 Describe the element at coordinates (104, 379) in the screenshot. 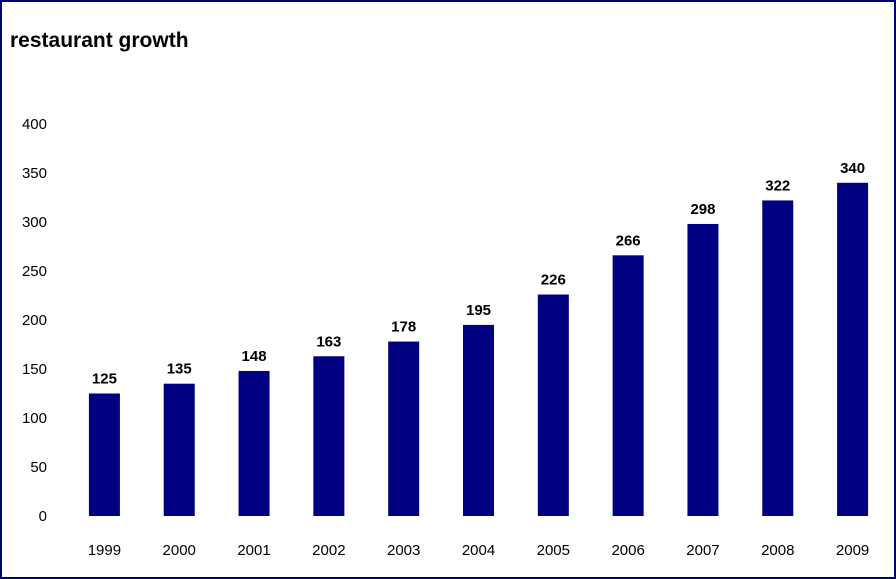

I see `data-label: 125` at that location.